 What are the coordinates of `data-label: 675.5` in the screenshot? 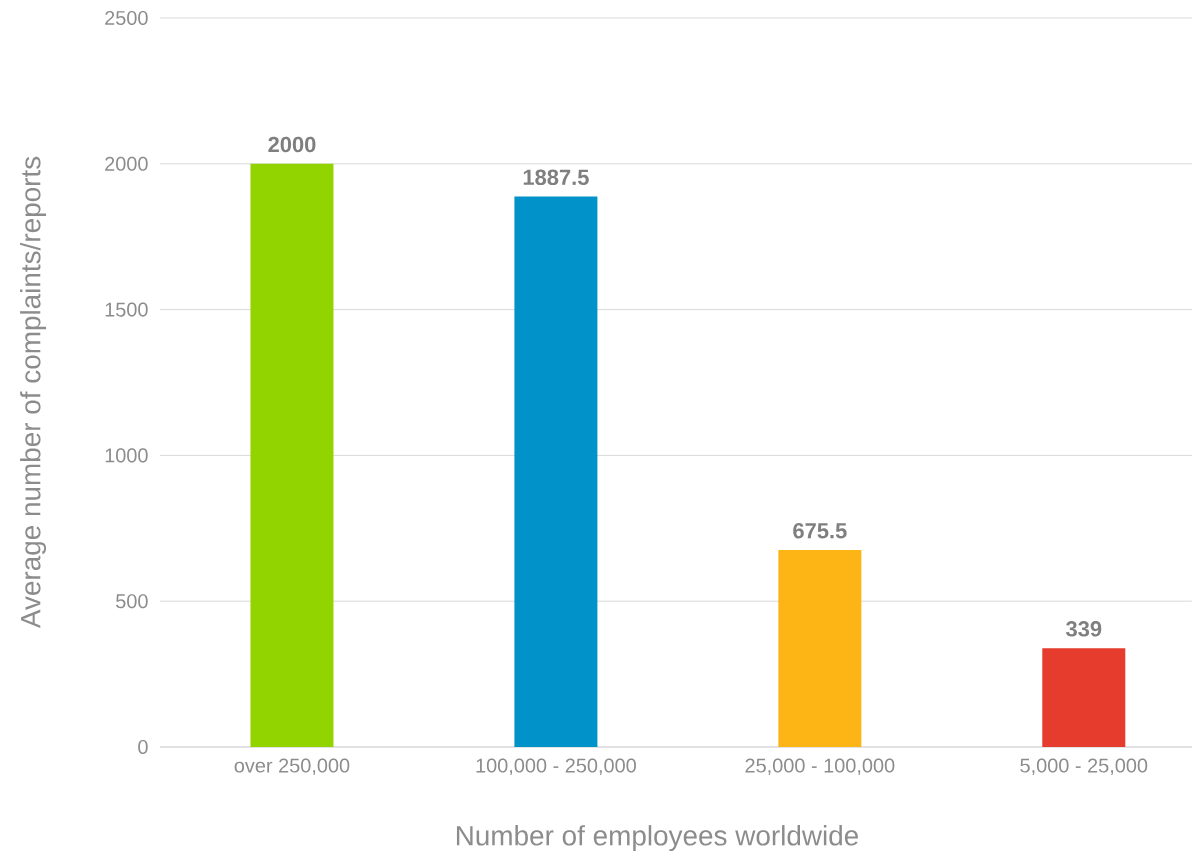 It's located at (820, 530).